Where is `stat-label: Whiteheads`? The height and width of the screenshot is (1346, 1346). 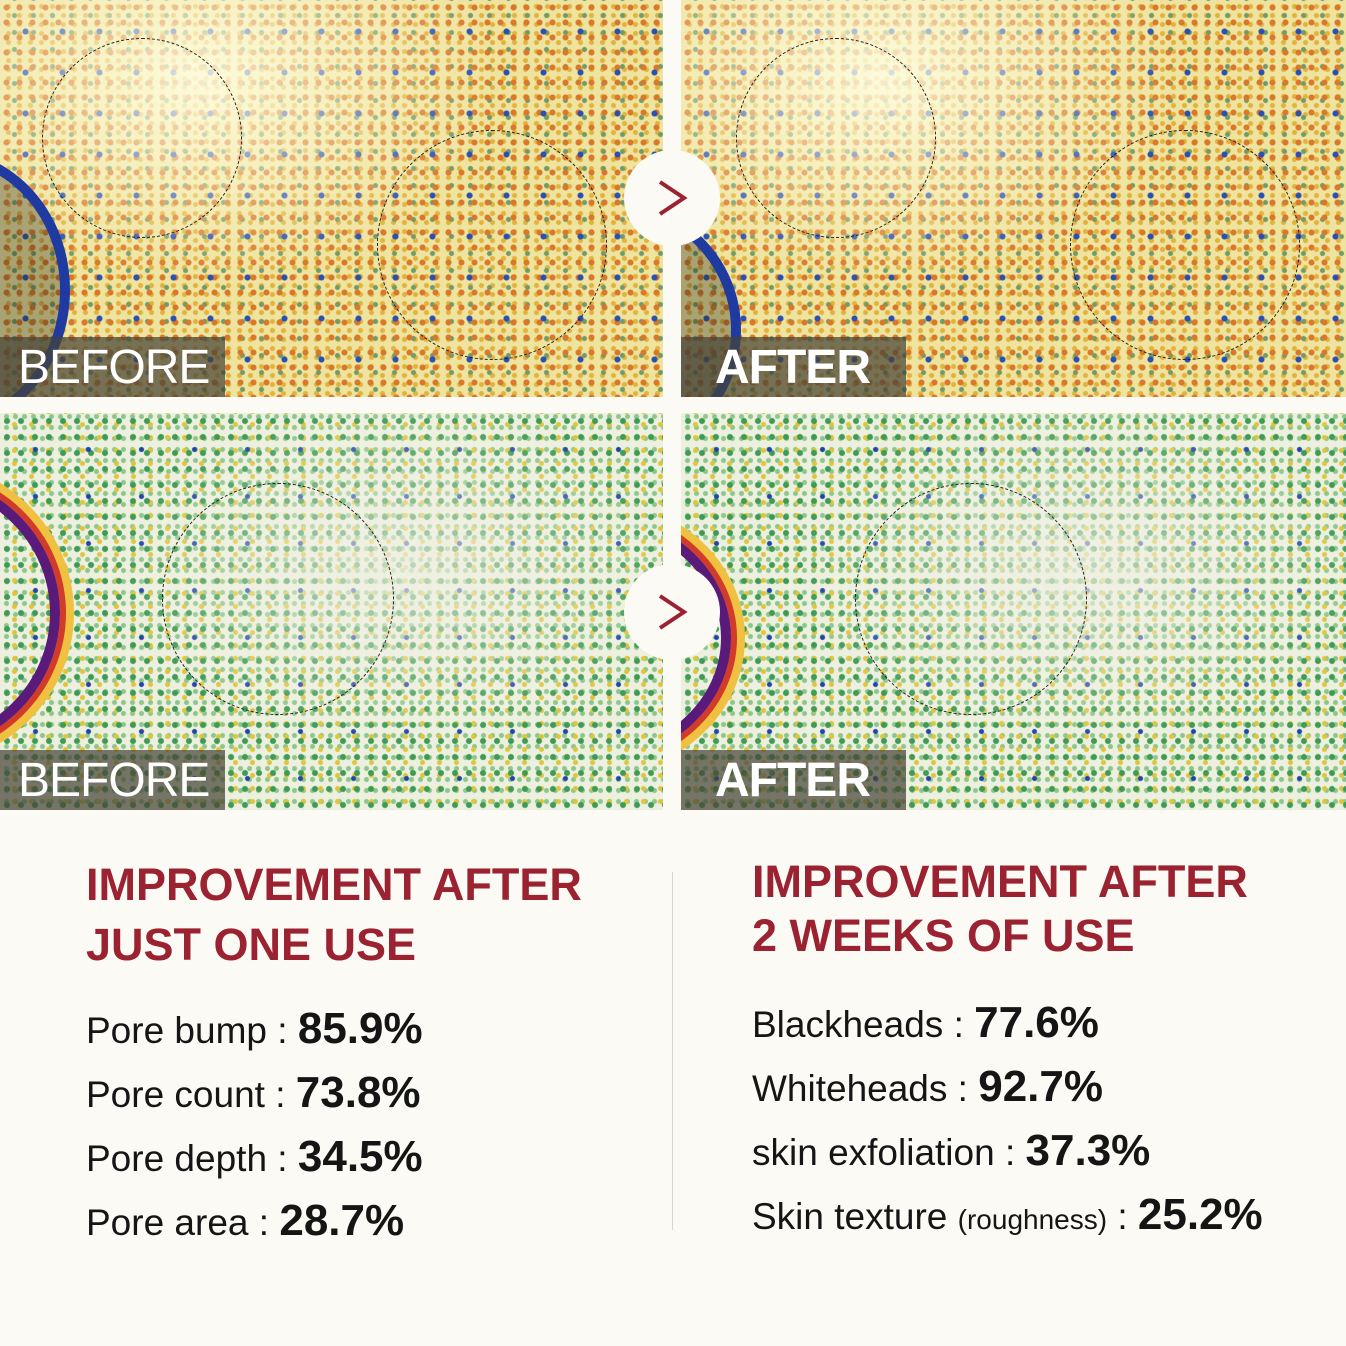
stat-label: Whiteheads is located at coordinates (850, 1088).